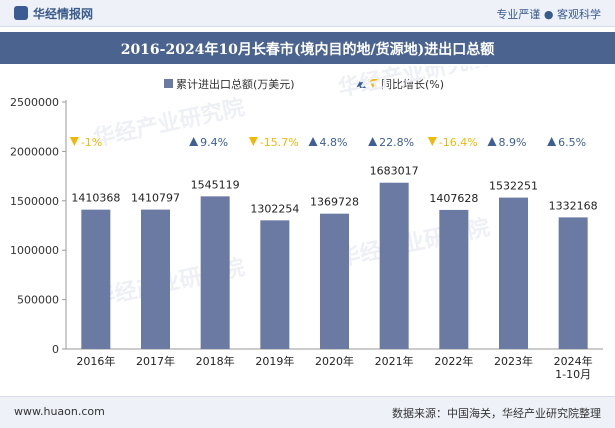  Describe the element at coordinates (573, 205) in the screenshot. I see `value-label-8: 1332168` at that location.